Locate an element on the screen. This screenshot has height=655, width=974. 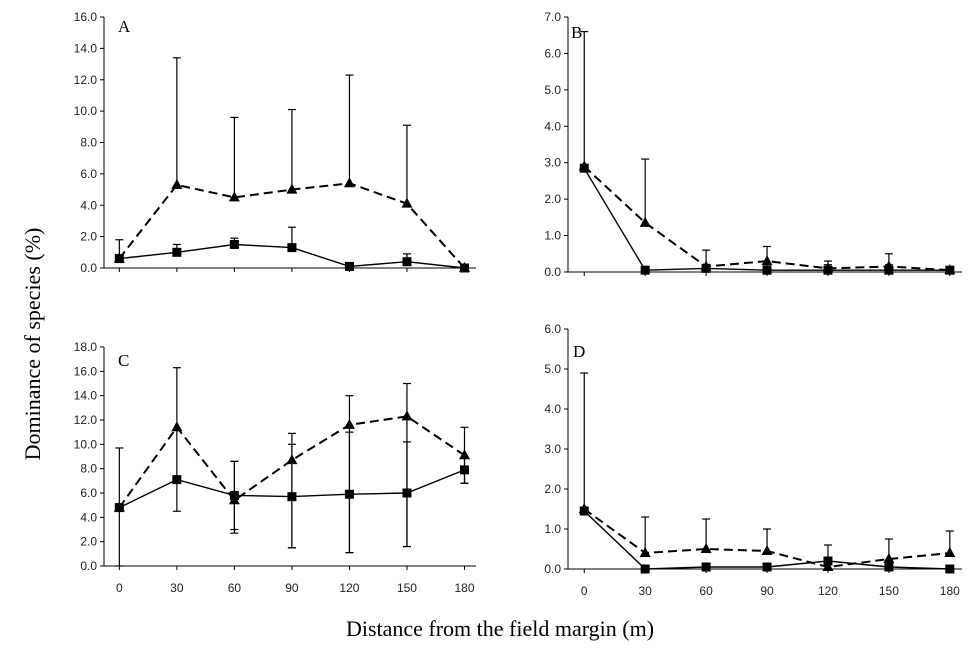
y-tick-label: 7.0 is located at coordinates (552, 17).